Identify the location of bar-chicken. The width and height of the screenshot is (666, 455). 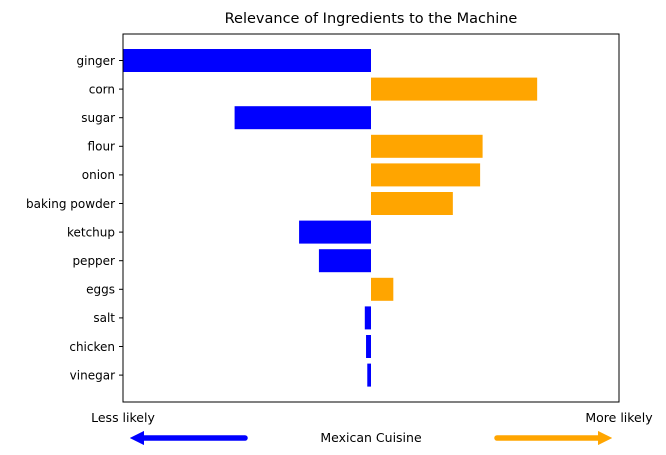
(368, 346).